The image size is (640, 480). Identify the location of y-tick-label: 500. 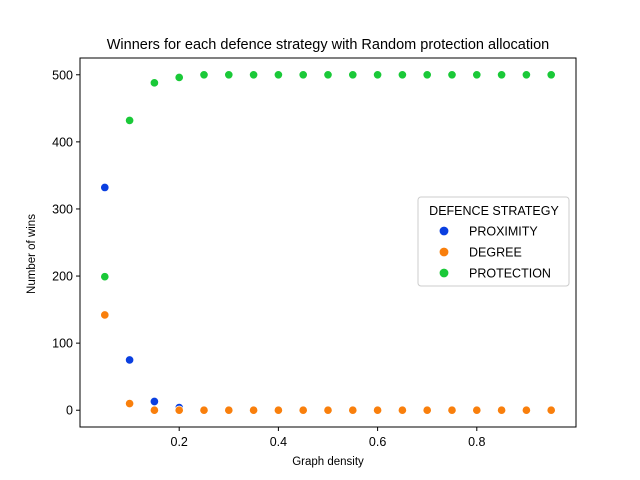
(62, 75).